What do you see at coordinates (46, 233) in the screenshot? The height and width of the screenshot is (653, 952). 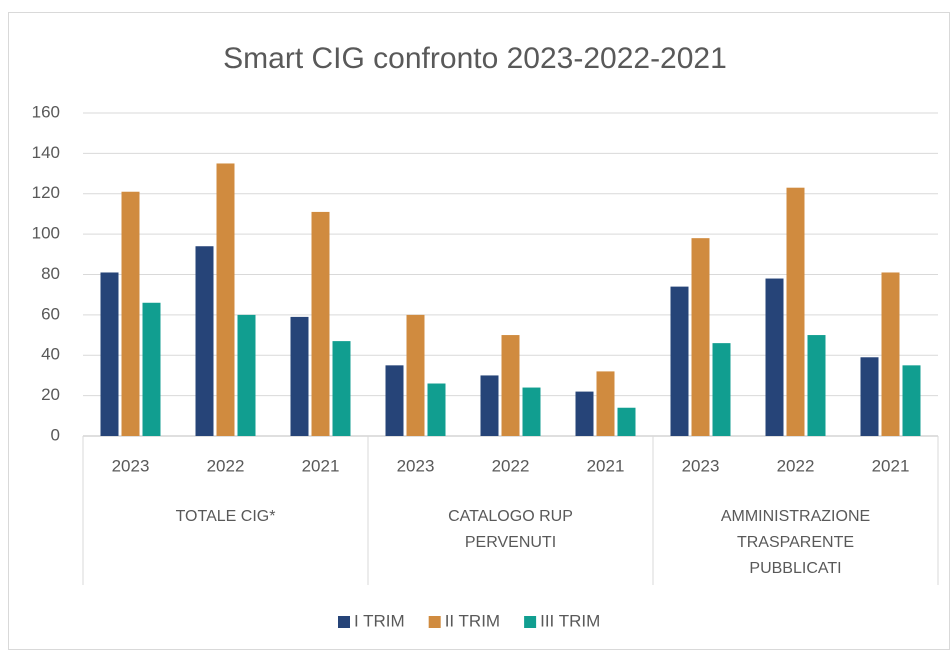 I see `y-tick-label: 100` at bounding box center [46, 233].